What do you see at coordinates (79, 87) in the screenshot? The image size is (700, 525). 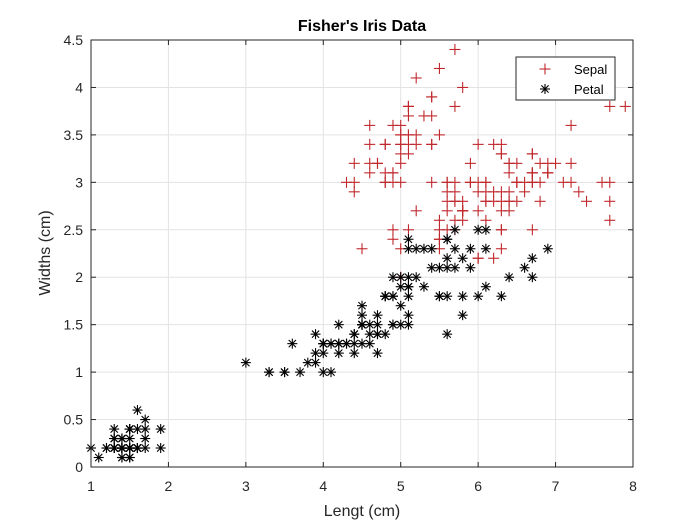 I see `y-tick-label: 4` at bounding box center [79, 87].